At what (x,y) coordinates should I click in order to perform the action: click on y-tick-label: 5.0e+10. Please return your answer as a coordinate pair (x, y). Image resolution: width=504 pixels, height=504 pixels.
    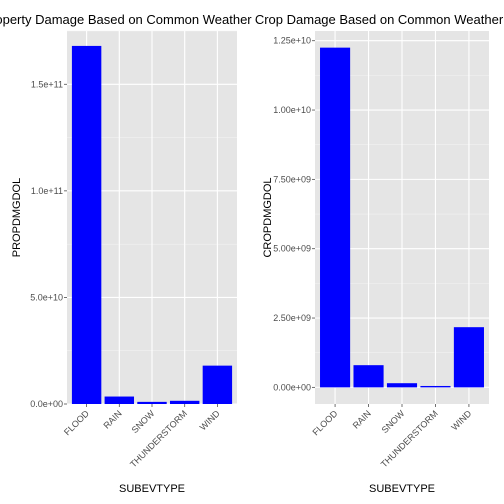
    Looking at the image, I should click on (46, 297).